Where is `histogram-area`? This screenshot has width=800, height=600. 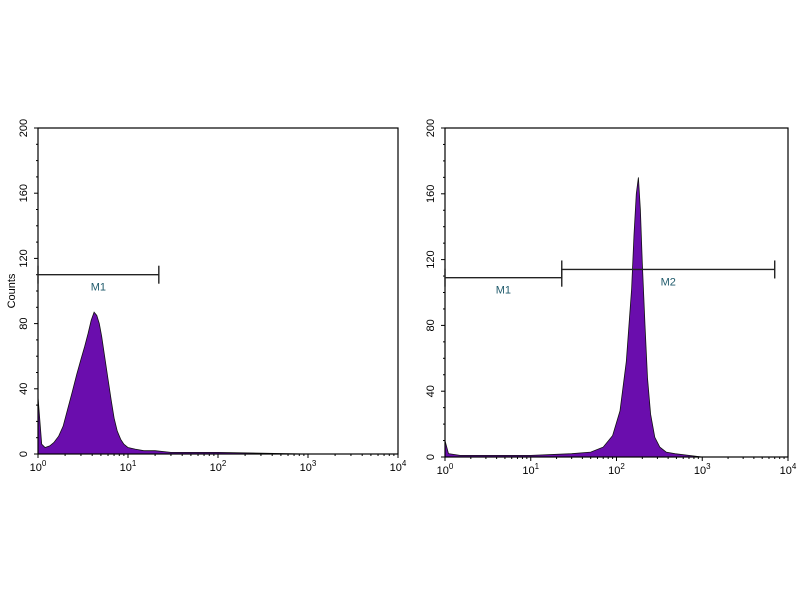
histogram-area is located at coordinates (217, 383).